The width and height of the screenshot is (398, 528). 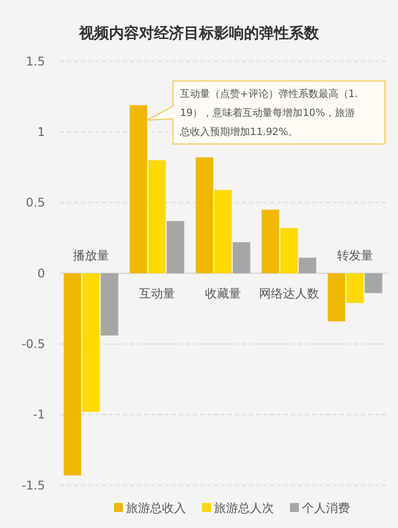 I want to click on y-tick-label: -1, so click(x=39, y=415).